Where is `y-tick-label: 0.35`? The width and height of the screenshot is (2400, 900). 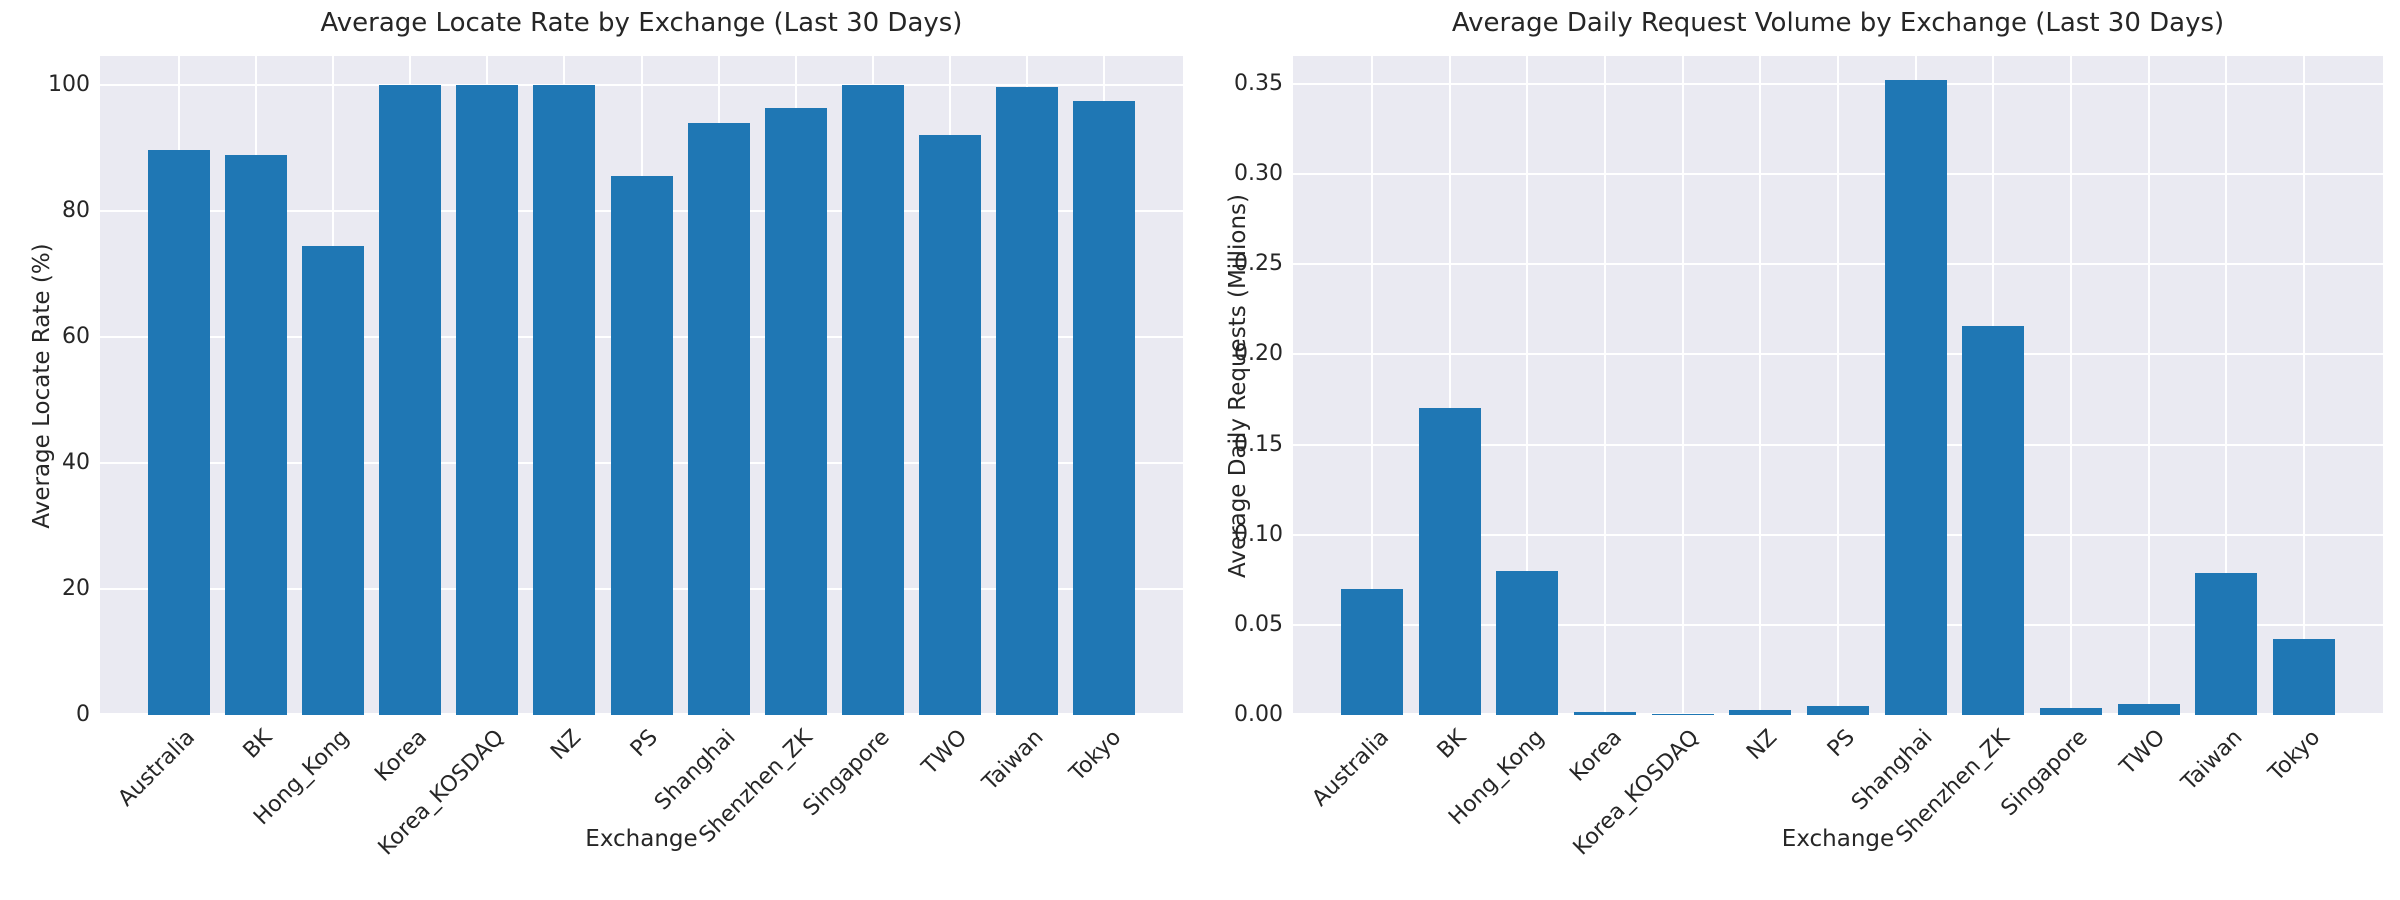
y-tick-label: 0.35 is located at coordinates (1258, 83).